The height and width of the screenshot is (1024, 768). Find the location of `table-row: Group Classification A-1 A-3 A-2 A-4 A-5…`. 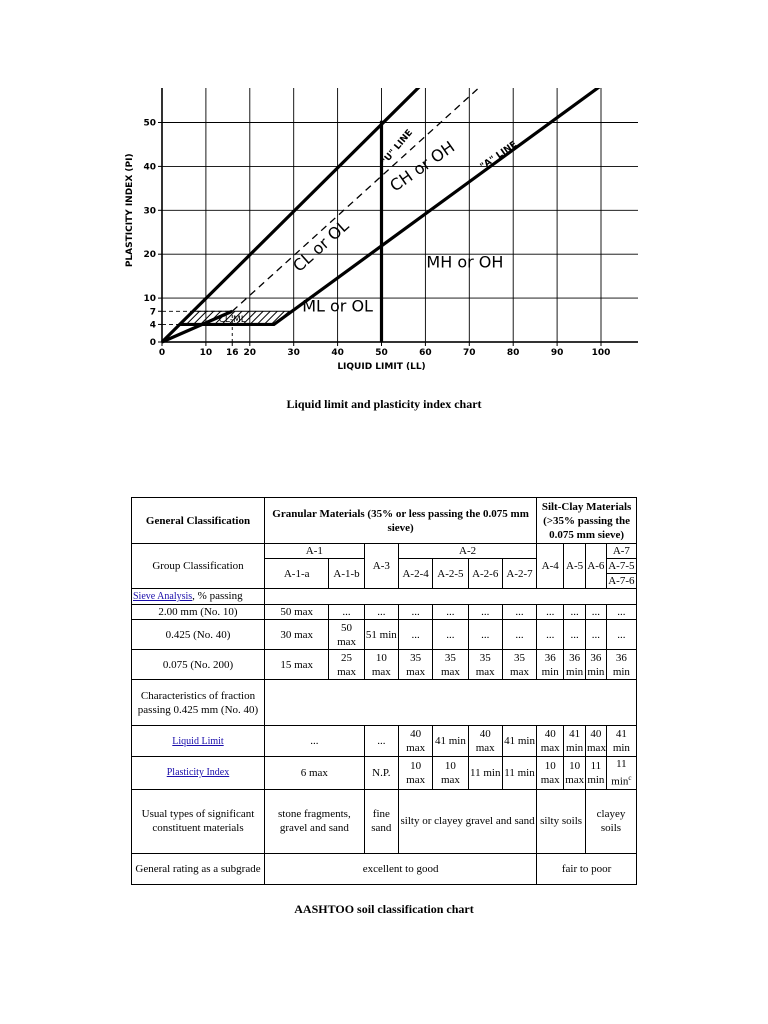

table-row: Group Classification A-1 A-3 A-2 A-4 A-5… is located at coordinates (384, 566).